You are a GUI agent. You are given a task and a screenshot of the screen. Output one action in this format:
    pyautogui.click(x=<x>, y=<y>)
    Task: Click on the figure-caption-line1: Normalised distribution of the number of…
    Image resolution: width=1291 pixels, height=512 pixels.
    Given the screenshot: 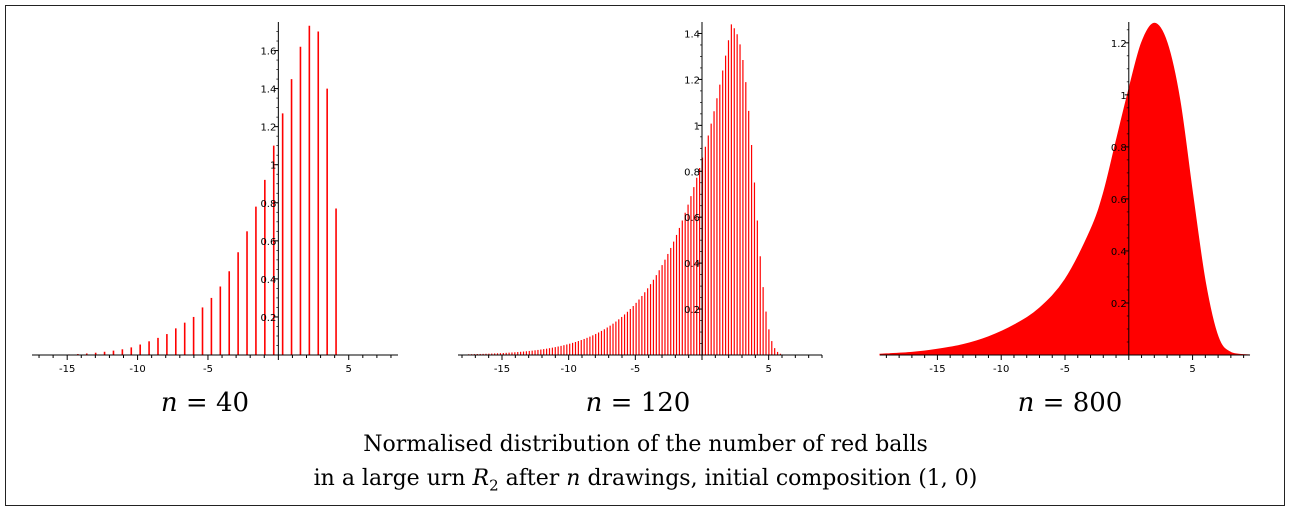 What is the action you would take?
    pyautogui.click(x=645, y=444)
    